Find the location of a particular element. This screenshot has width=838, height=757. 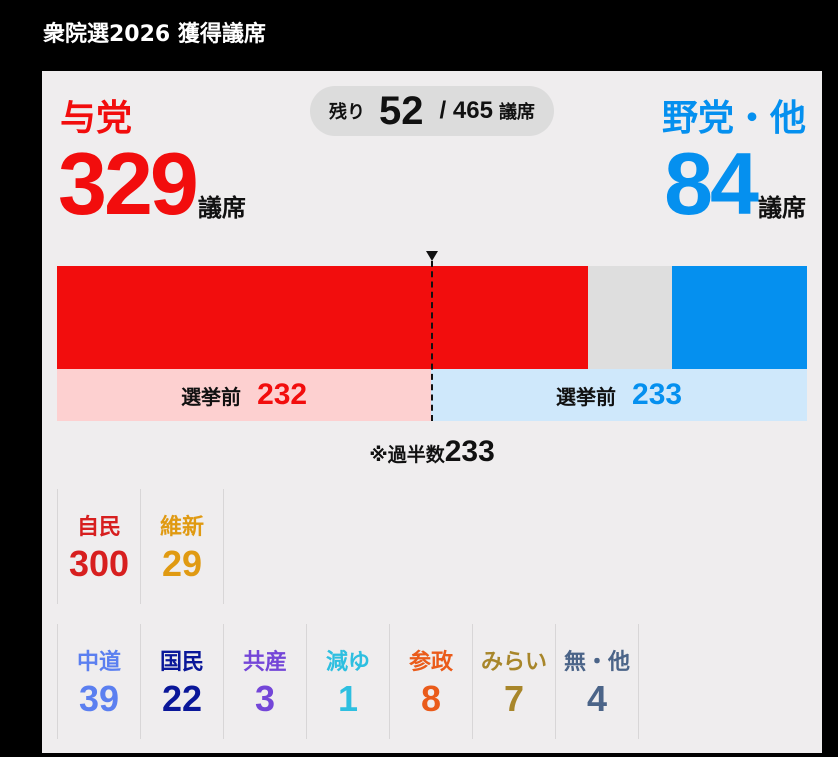

party-tile: 参政 8 is located at coordinates (430, 681).